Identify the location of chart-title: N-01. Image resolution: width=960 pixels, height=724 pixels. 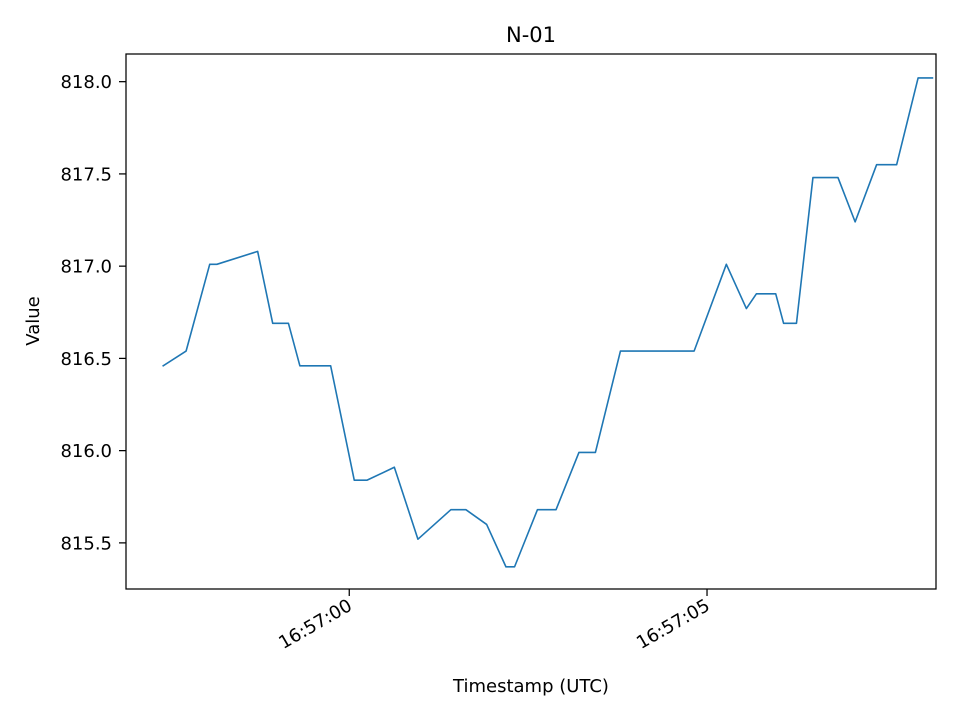
(531, 35).